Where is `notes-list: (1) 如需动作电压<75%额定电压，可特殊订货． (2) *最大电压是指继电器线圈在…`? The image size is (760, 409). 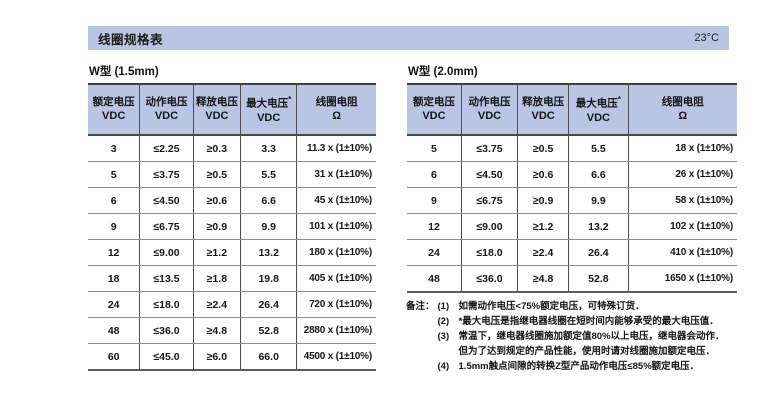
notes-list: (1) 如需动作电压<75%额定电压，可特殊订货． (2) *最大电压是指继电器线圈在… is located at coordinates (597, 336).